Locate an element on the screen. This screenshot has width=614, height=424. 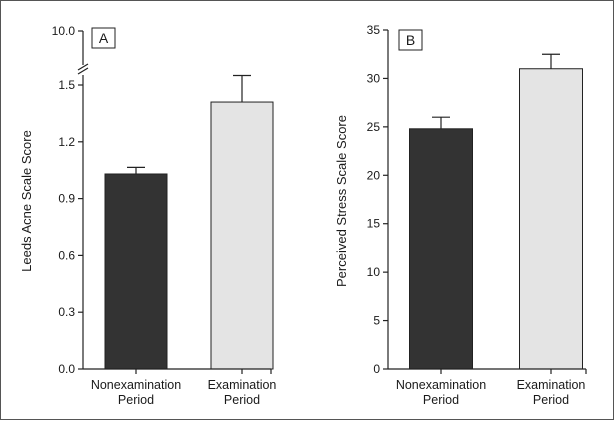
y-tick-label: 0 is located at coordinates (376, 369).